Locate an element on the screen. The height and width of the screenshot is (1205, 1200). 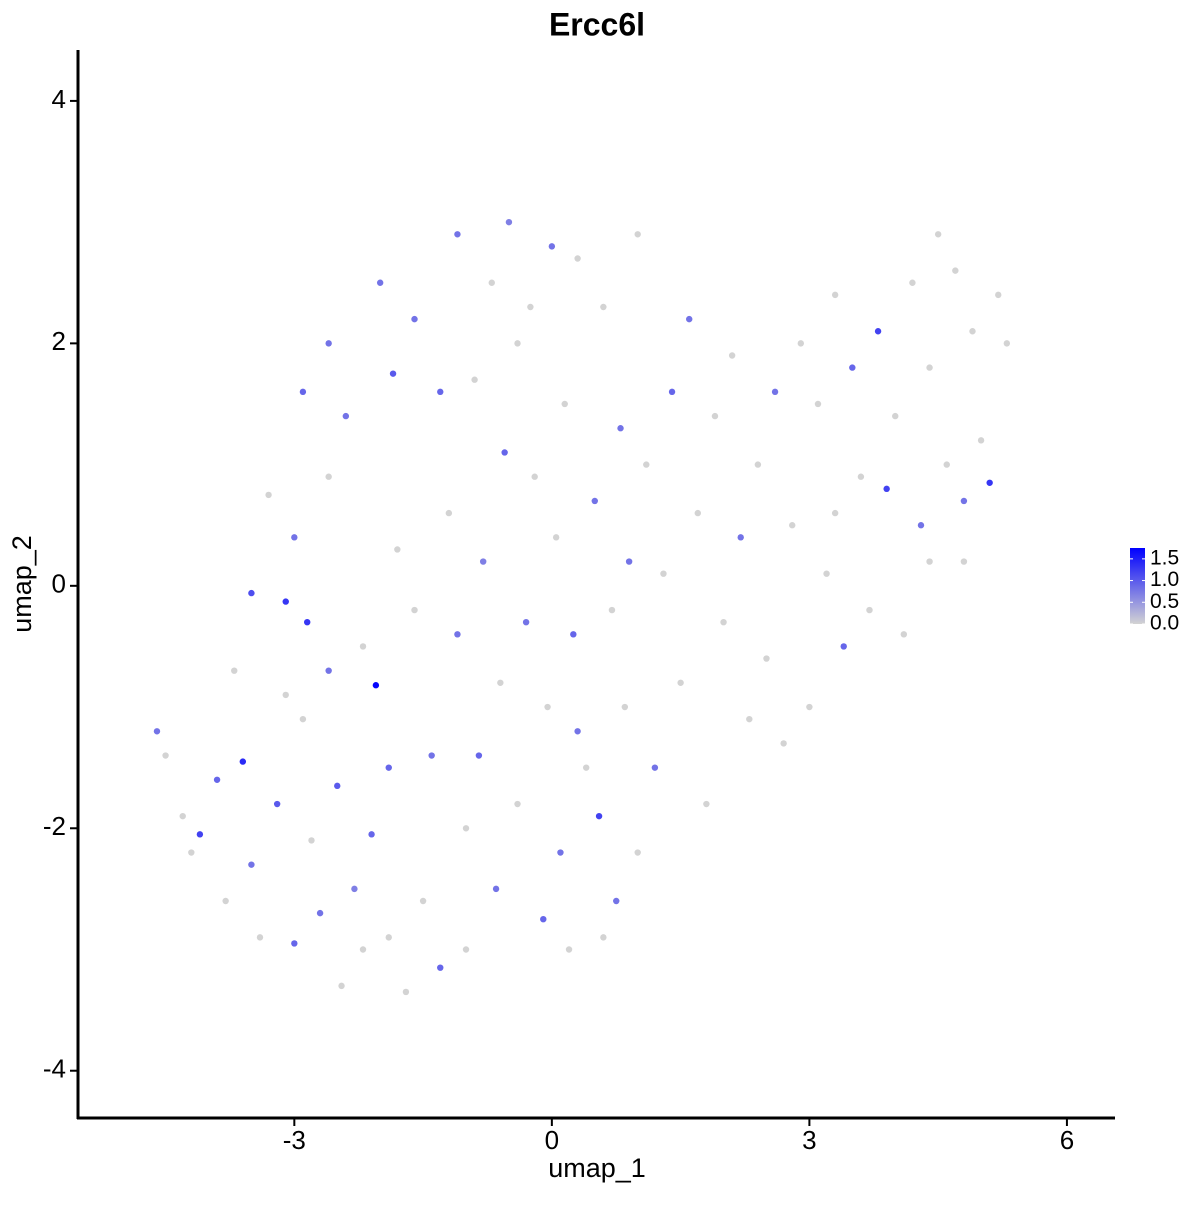
y-axis-title: umap_2 is located at coordinates (22, 584).